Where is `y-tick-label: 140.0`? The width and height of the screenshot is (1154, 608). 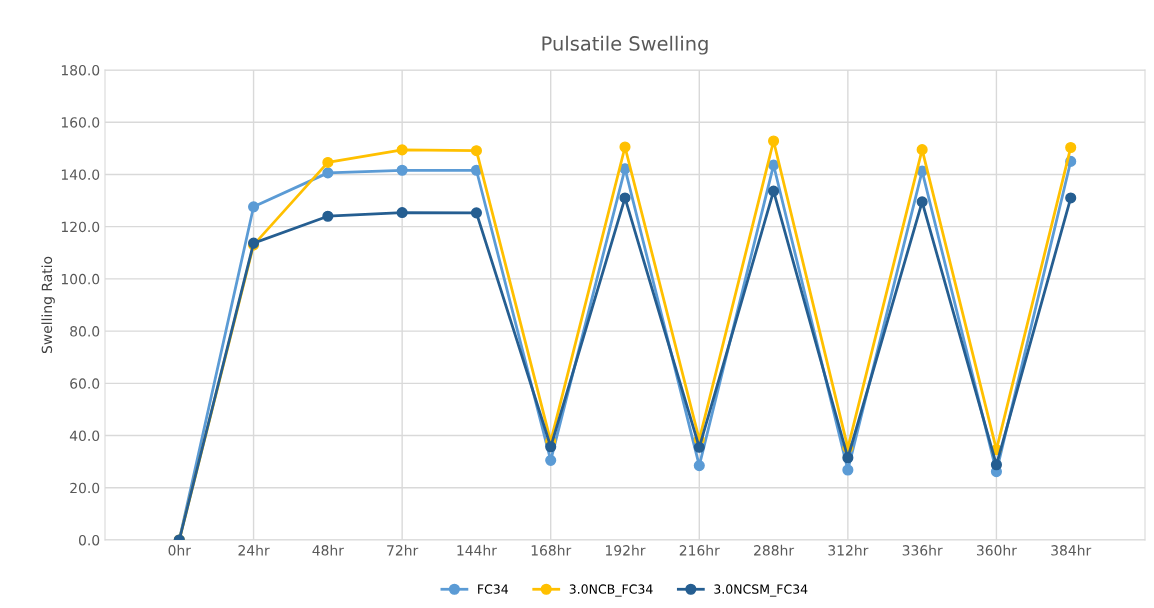
y-tick-label: 140.0 is located at coordinates (80, 174).